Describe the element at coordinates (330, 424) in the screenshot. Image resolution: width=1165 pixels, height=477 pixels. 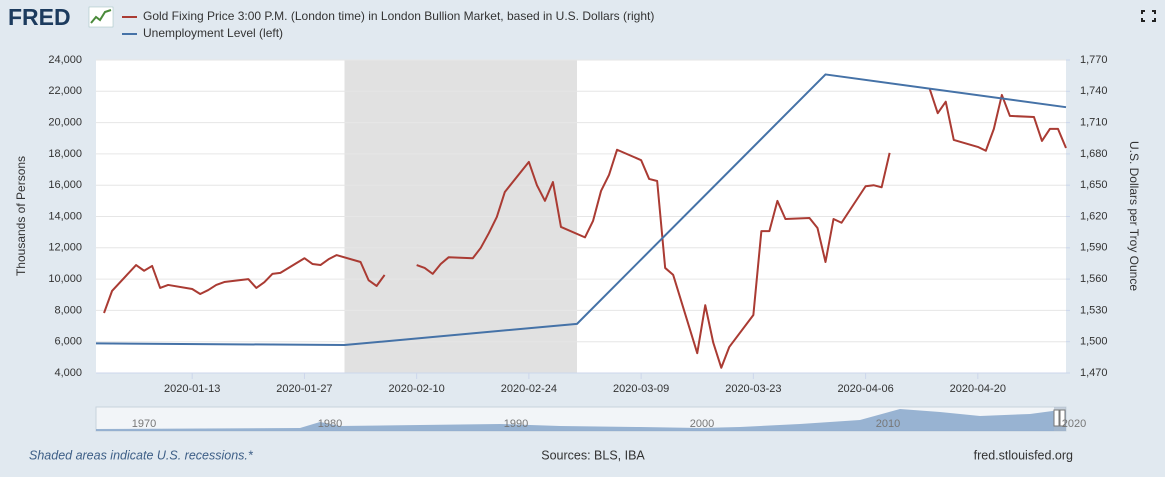
I see `navigator-label: 1980` at that location.